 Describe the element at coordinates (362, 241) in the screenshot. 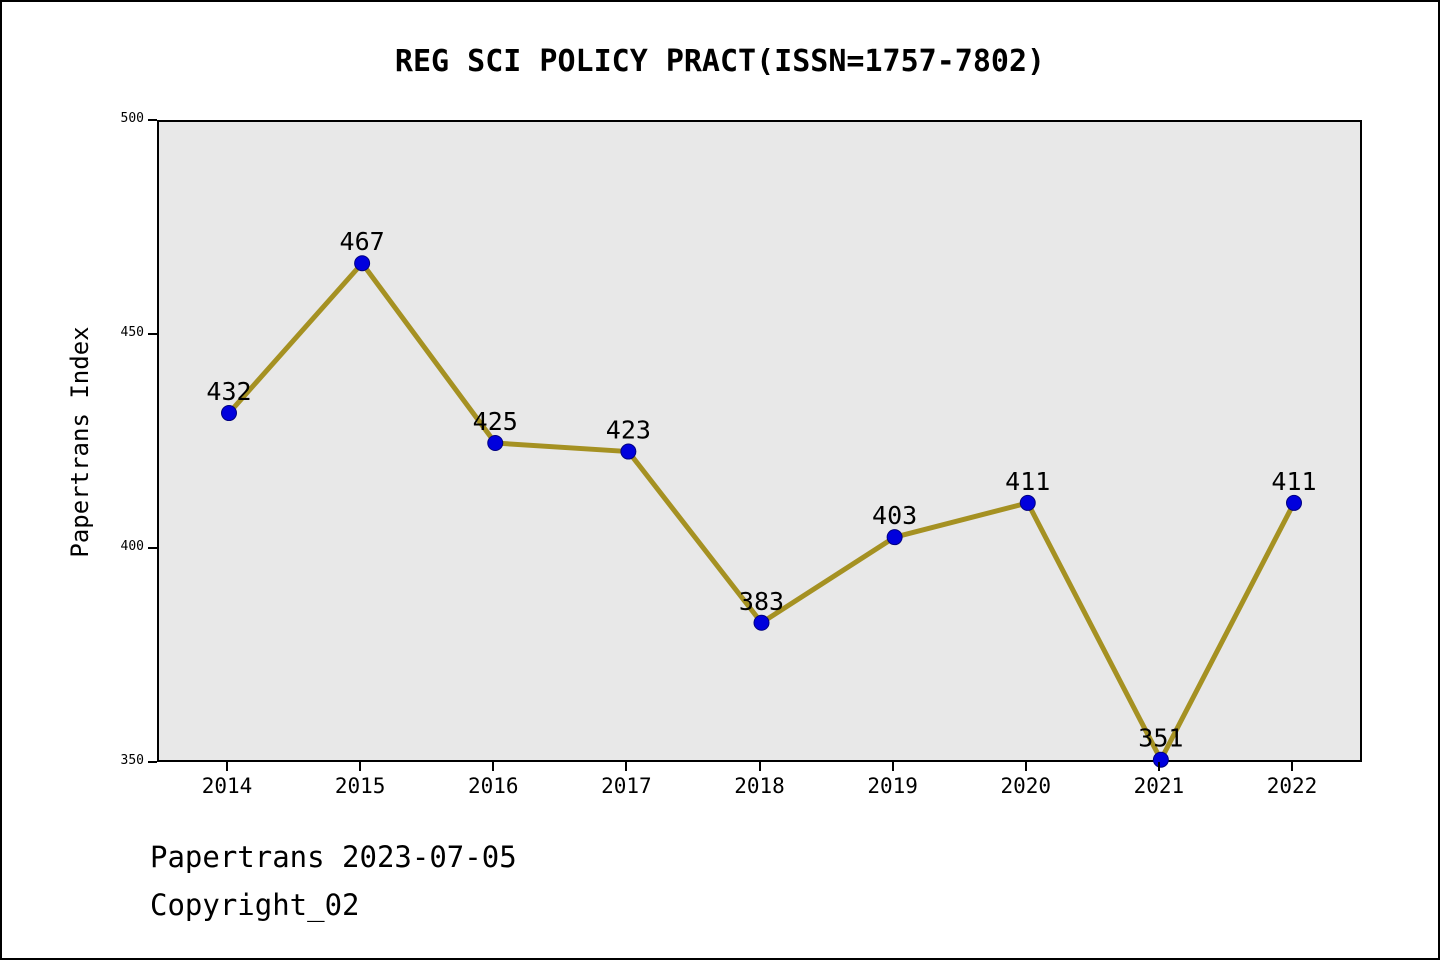

I see `data-point-label: 467` at that location.